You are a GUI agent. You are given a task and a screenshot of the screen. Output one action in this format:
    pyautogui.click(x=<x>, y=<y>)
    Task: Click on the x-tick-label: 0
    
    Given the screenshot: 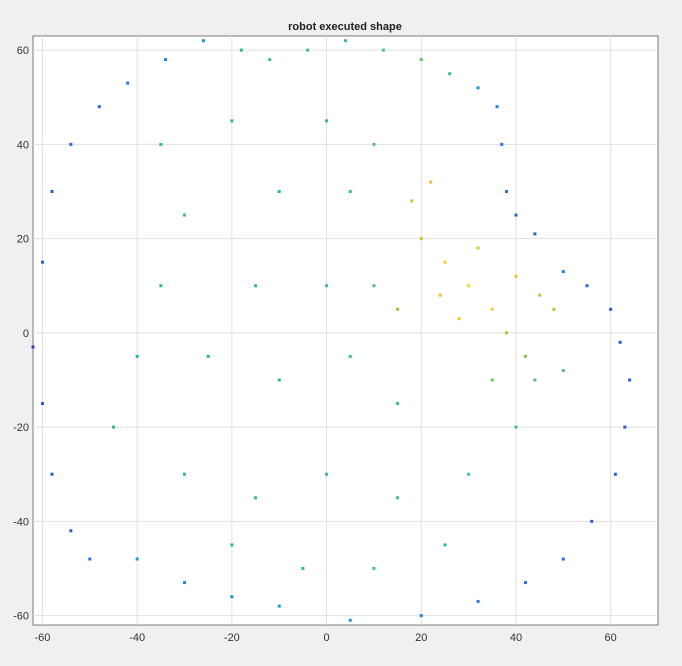 What is the action you would take?
    pyautogui.click(x=326, y=638)
    